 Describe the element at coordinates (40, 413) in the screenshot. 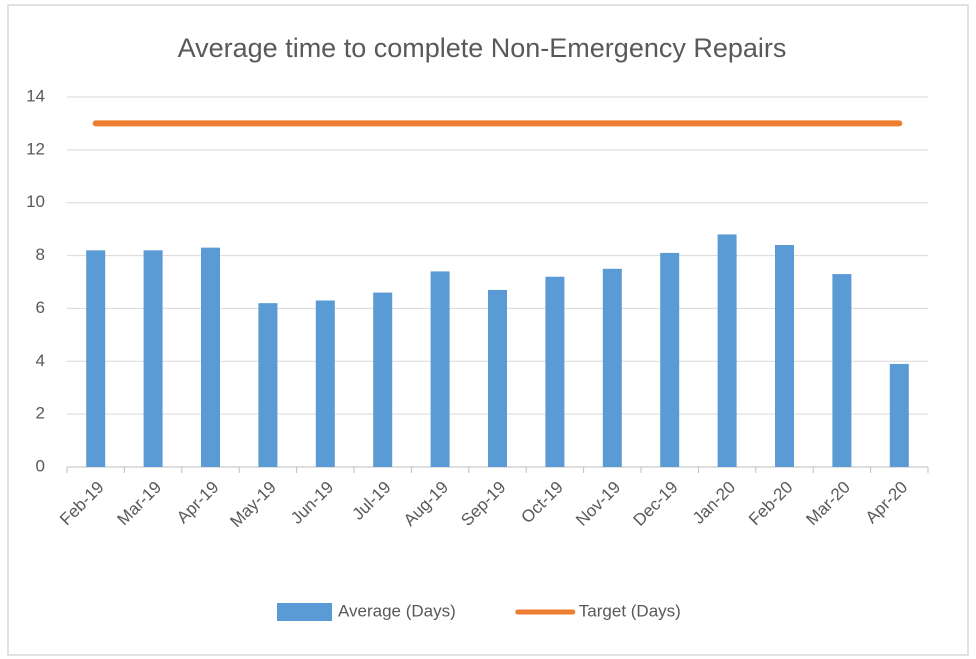

I see `y-tick-label: 2` at that location.